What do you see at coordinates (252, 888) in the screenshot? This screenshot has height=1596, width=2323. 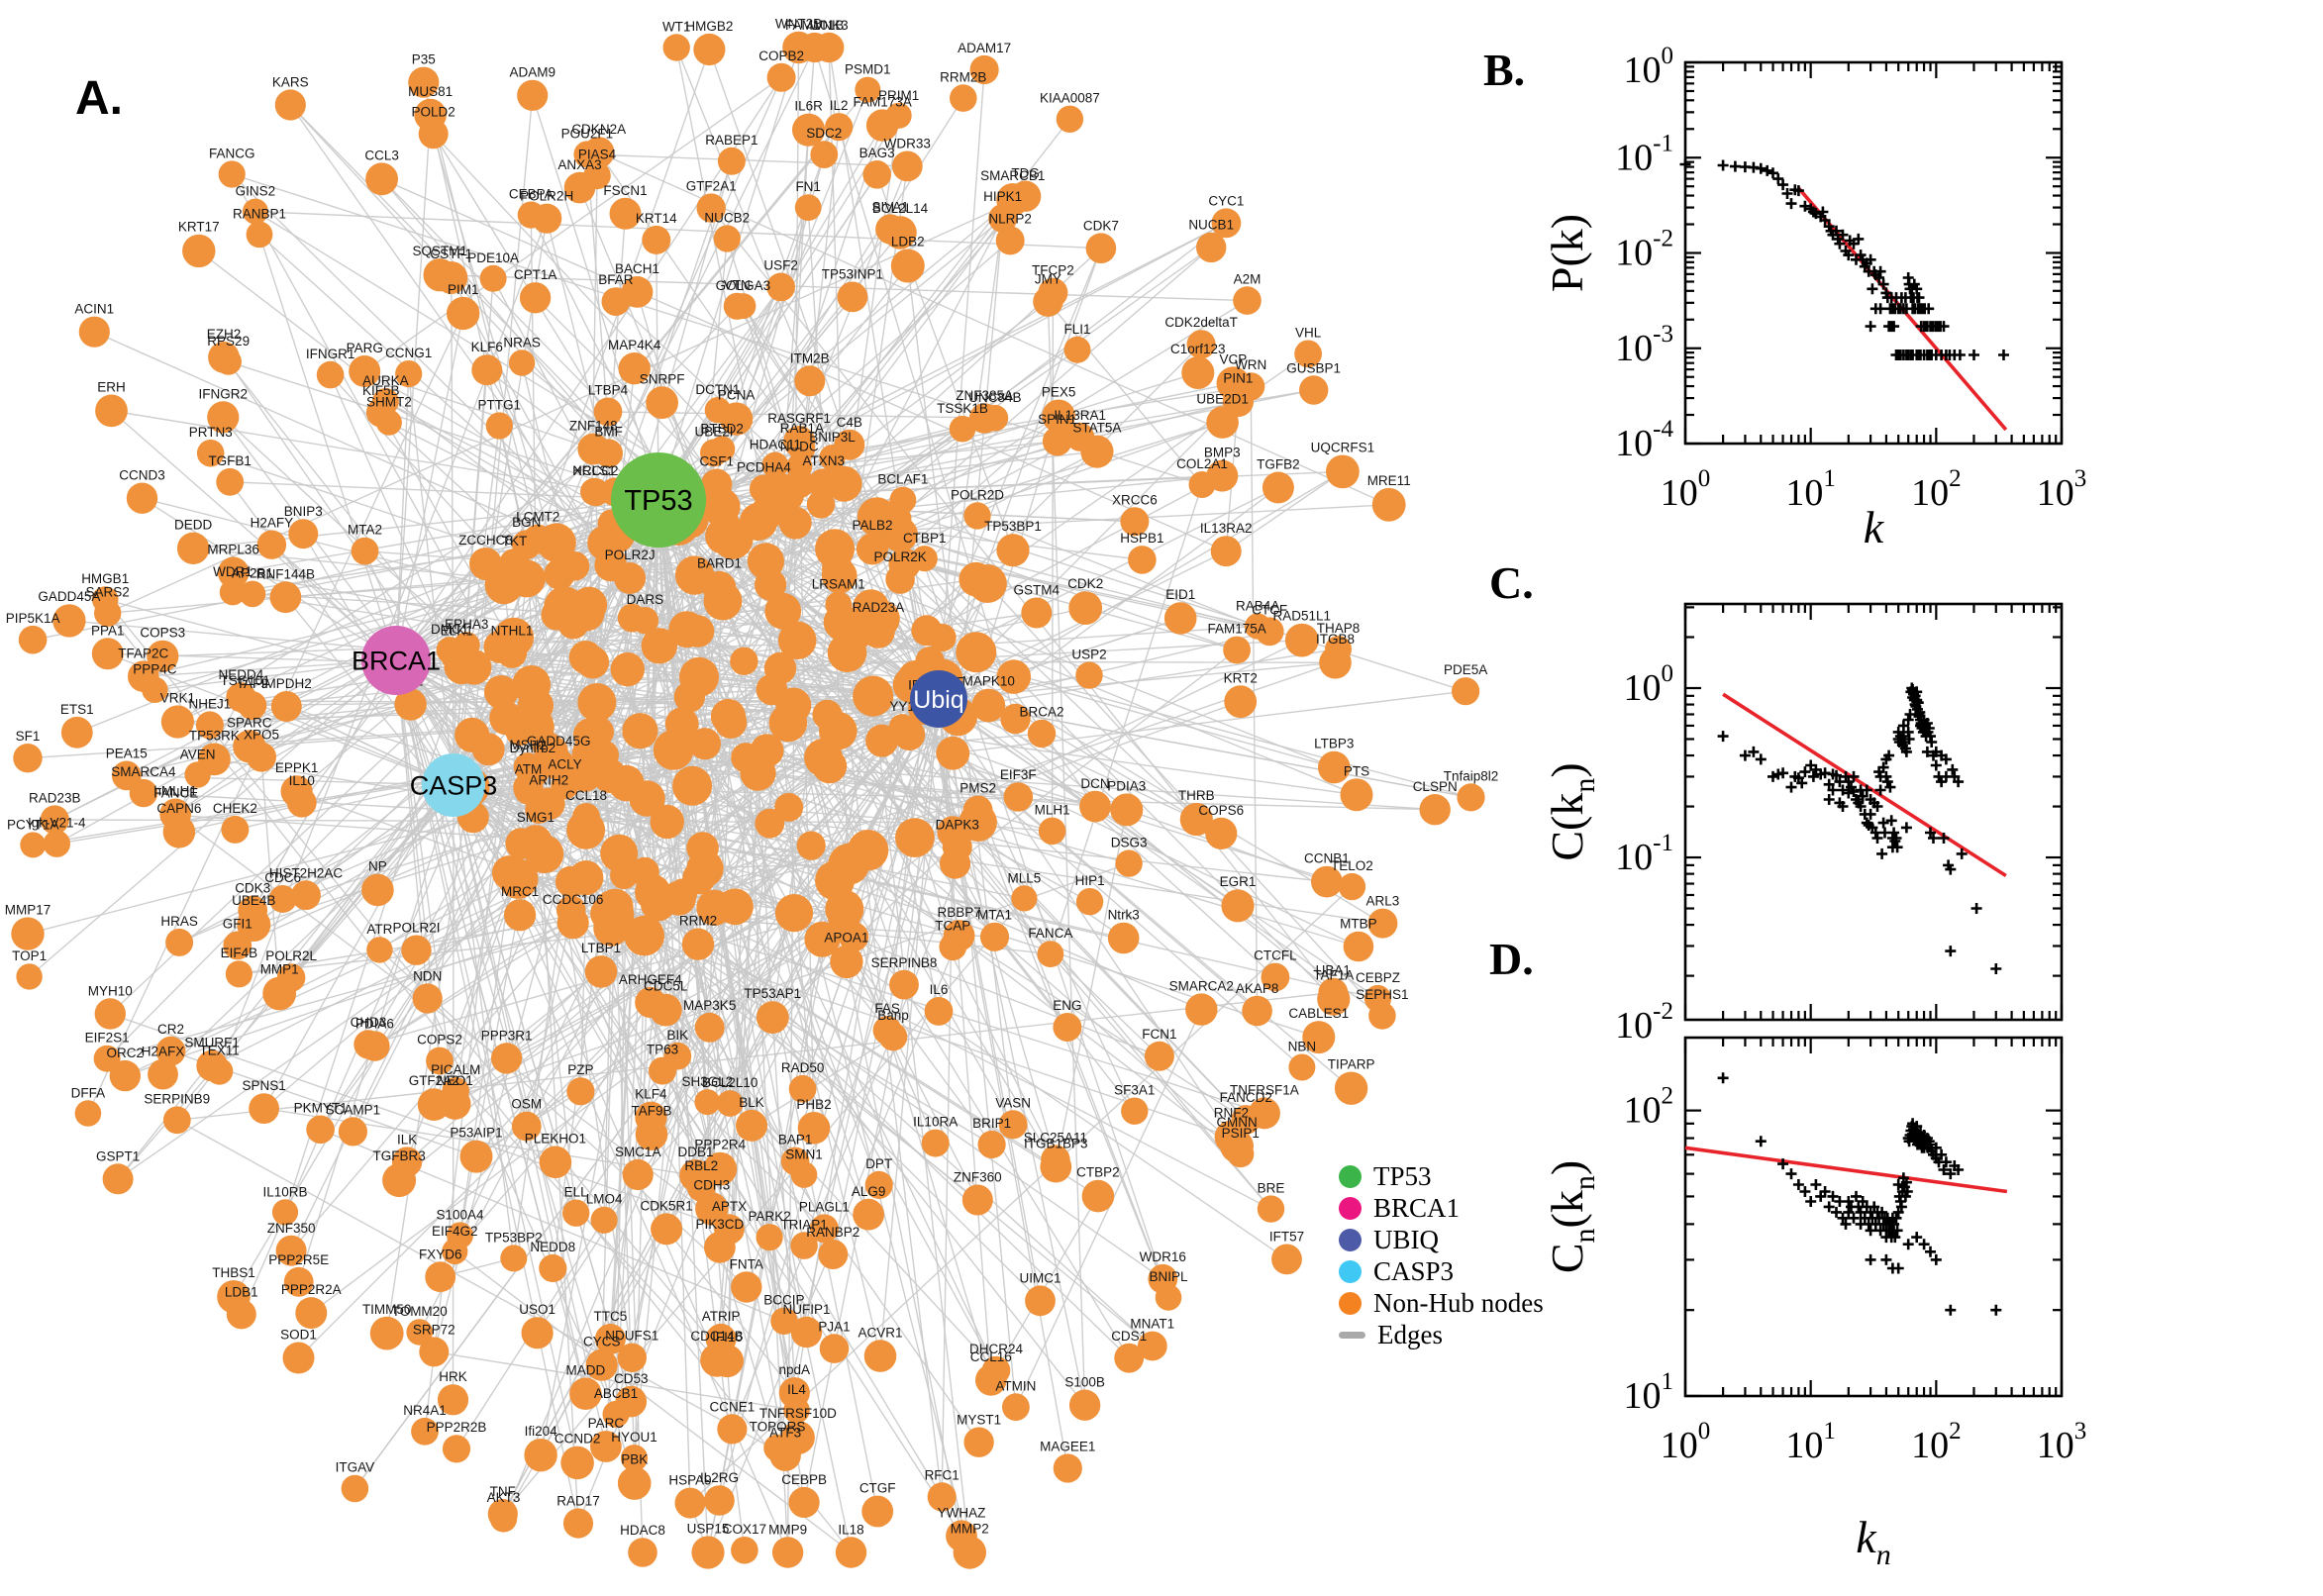 I see `gene-label: CDK3` at bounding box center [252, 888].